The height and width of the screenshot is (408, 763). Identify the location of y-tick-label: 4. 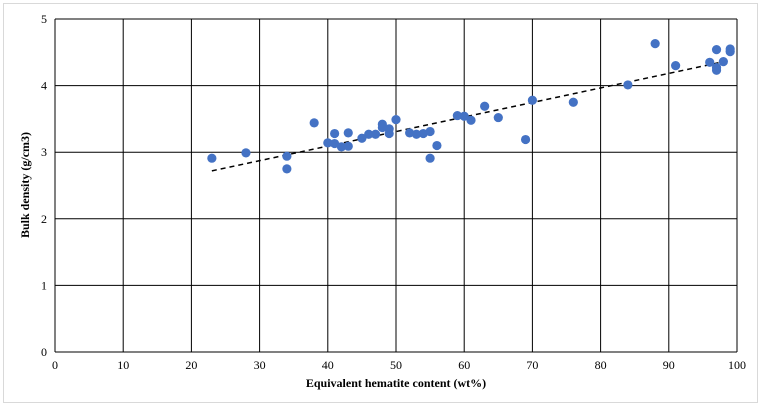
(44, 86).